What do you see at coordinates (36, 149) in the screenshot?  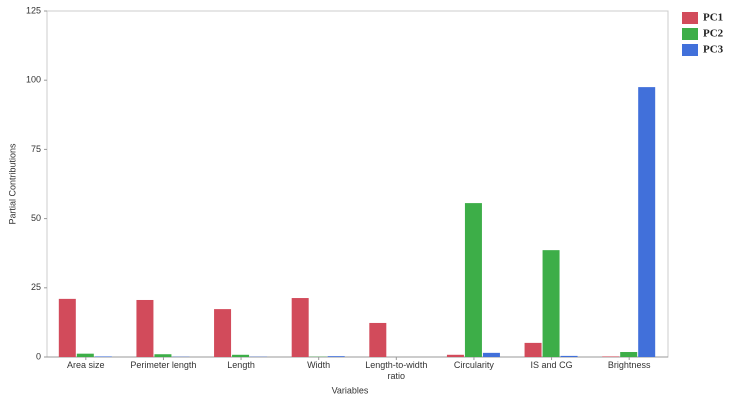 I see `y-tick-label: 75` at bounding box center [36, 149].